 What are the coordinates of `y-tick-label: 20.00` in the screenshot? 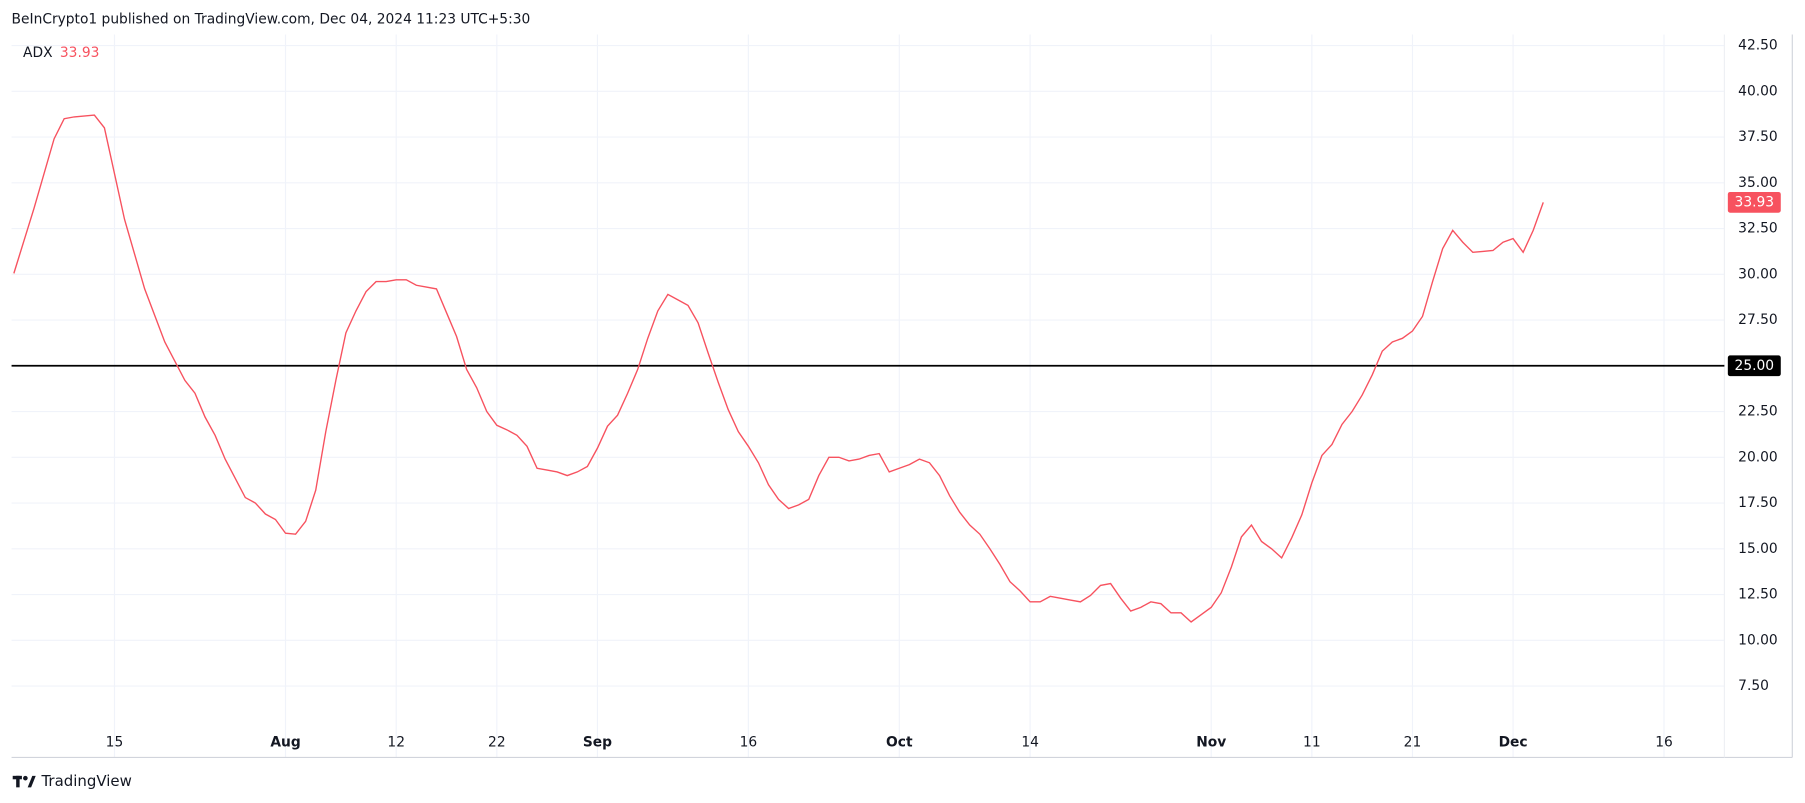 It's located at (1757, 457).